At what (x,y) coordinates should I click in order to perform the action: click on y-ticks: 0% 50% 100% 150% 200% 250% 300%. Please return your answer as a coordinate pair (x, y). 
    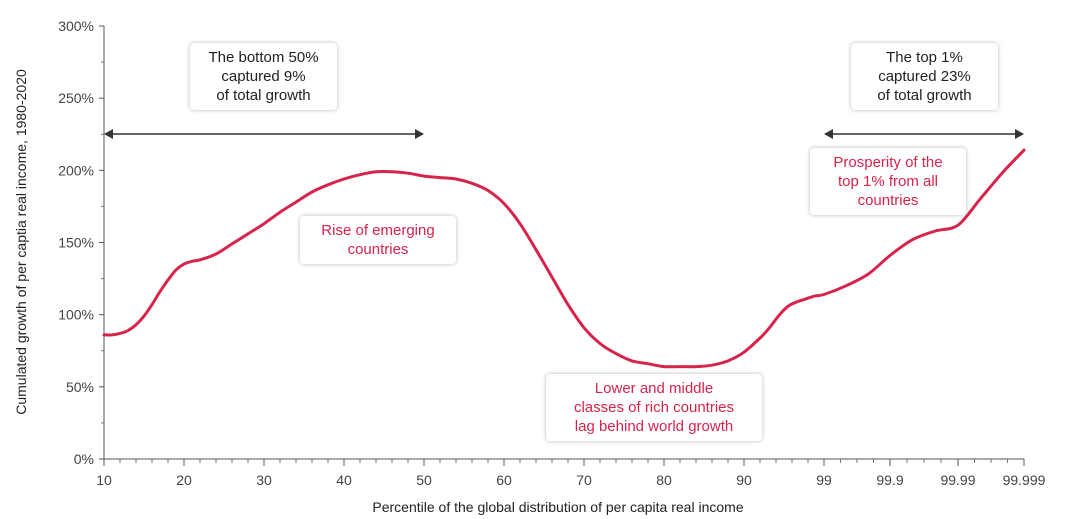
    Looking at the image, I should click on (81, 242).